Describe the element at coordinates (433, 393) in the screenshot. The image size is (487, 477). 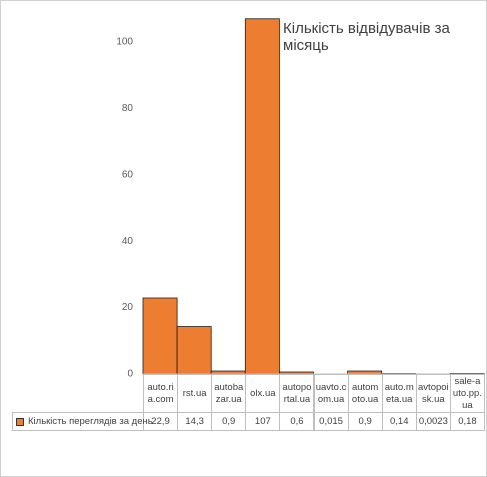
I see `x-tick-label: avtopoisk.ua` at that location.